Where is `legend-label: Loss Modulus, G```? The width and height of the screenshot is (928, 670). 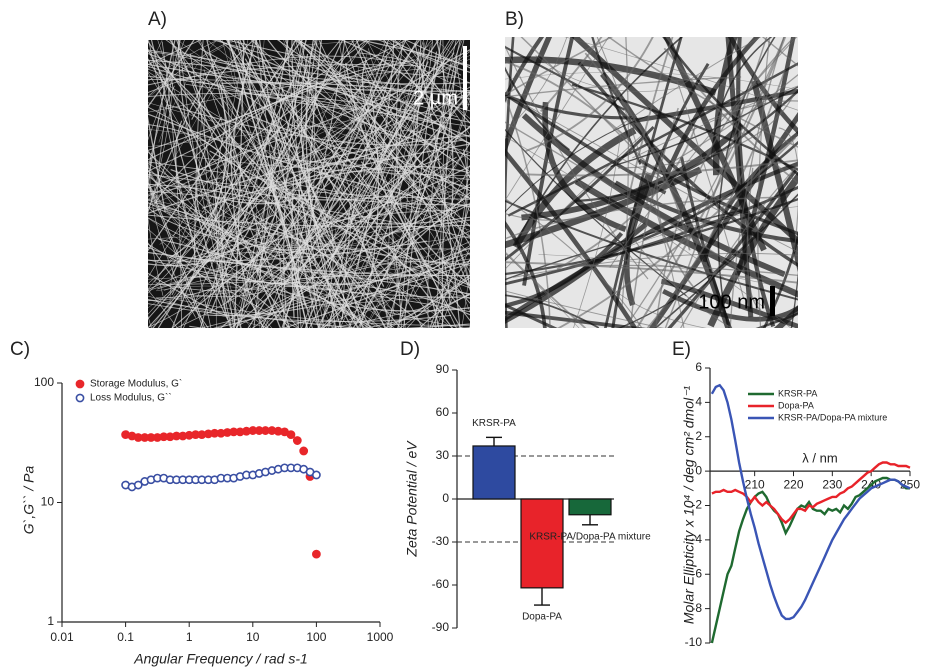
legend-label: Loss Modulus, G`` is located at coordinates (131, 398).